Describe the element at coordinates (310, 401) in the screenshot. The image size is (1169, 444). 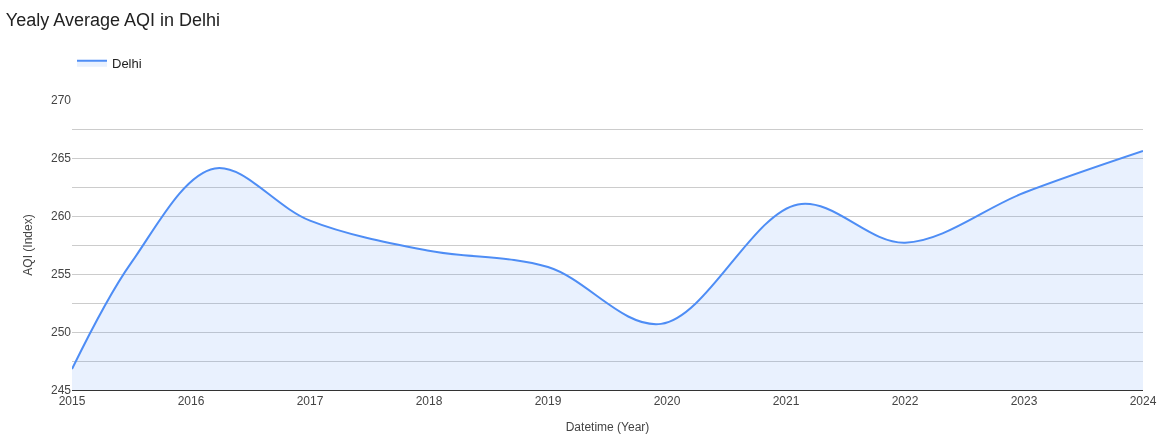
I see `x-tick-label: 2017` at that location.